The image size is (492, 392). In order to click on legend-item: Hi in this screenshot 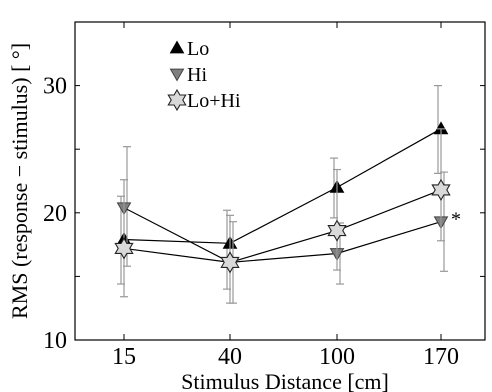, I will do `click(188, 75)`.